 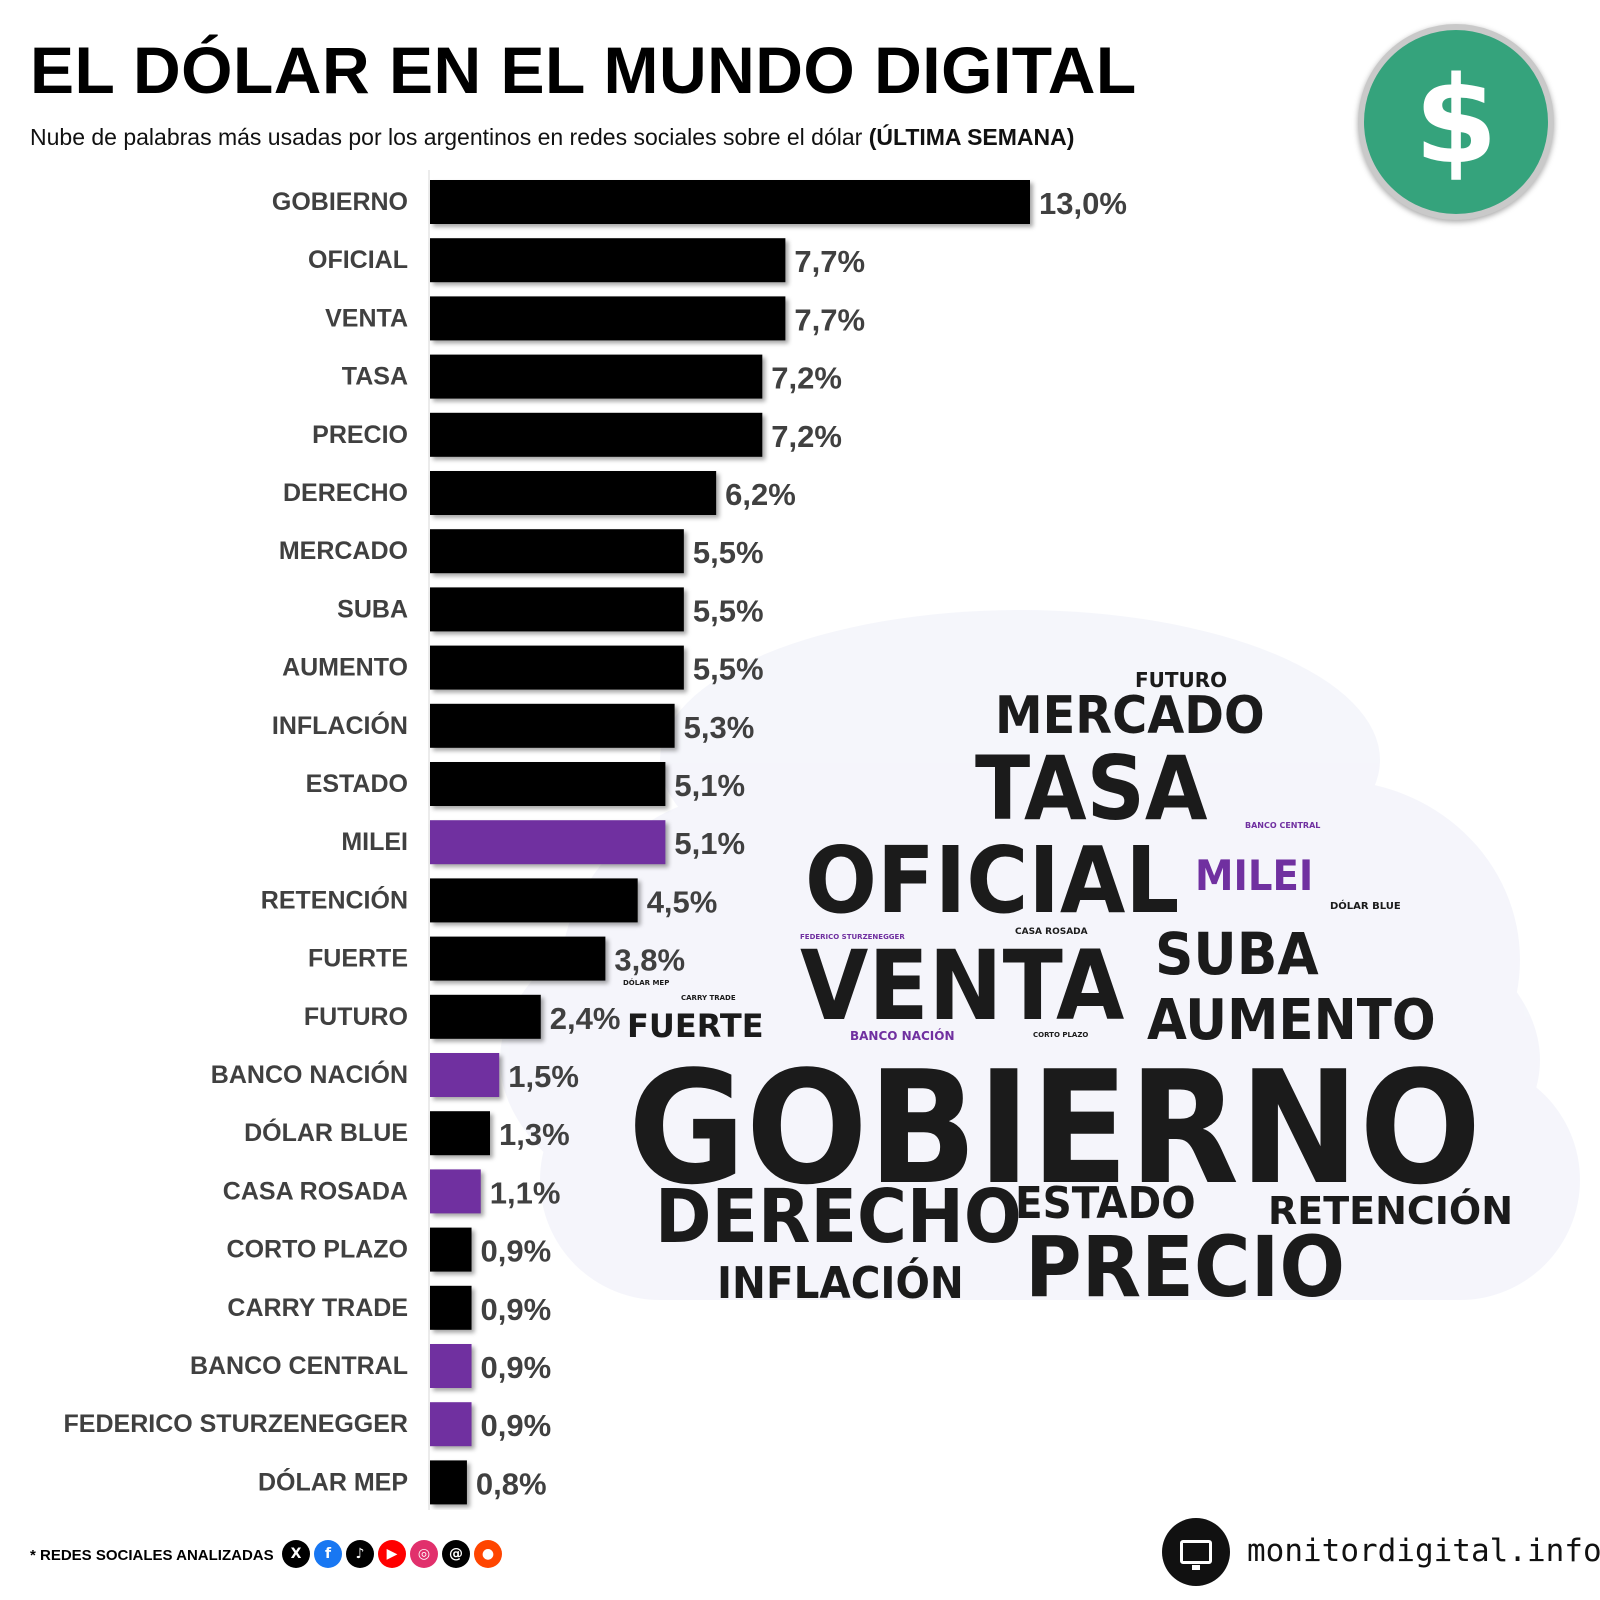 What do you see at coordinates (829, 261) in the screenshot?
I see `value-label-1: 7,7%` at bounding box center [829, 261].